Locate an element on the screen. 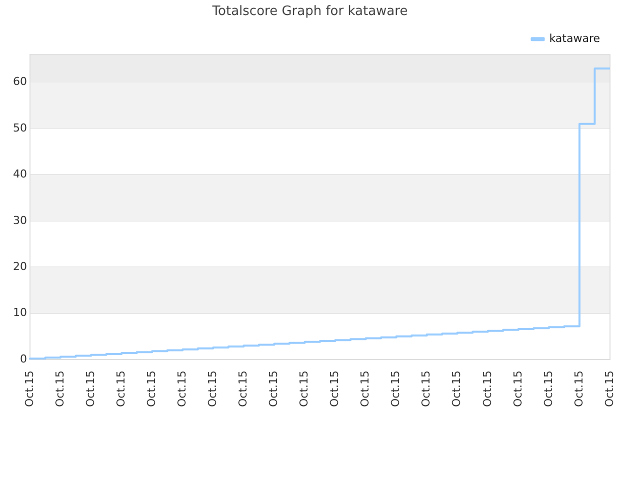 This screenshot has width=640, height=480. y-tick-label: 50 is located at coordinates (19, 127).